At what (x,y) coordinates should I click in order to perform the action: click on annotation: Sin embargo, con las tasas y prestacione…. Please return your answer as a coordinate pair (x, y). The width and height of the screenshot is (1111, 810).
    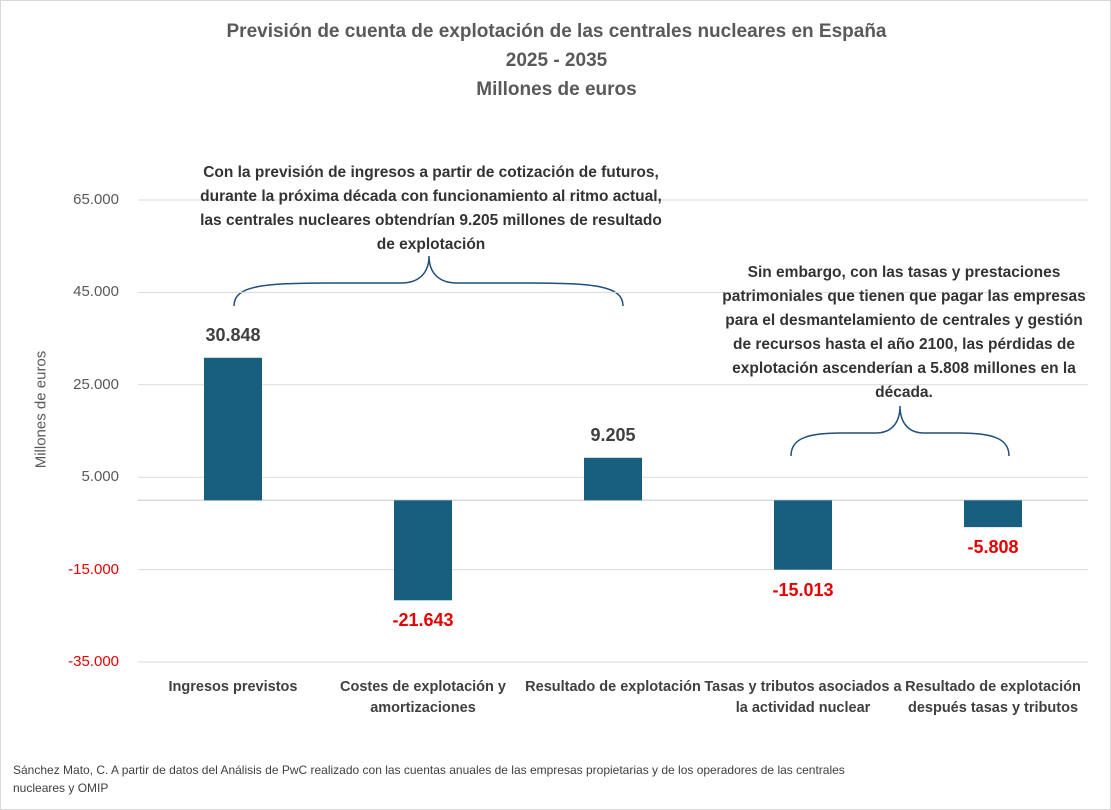
    Looking at the image, I should click on (904, 332).